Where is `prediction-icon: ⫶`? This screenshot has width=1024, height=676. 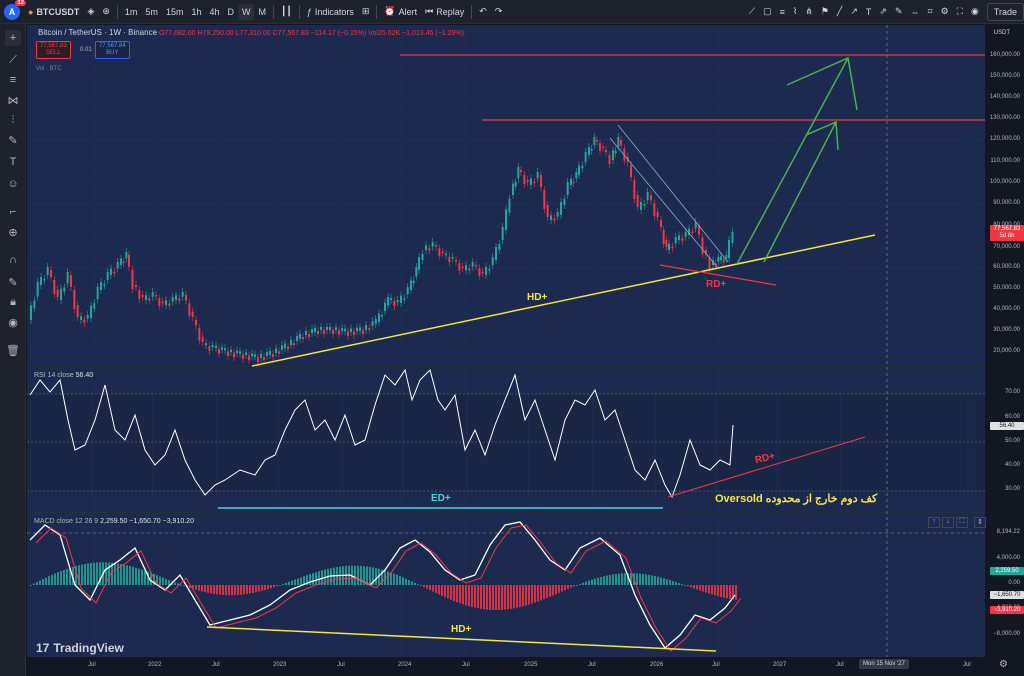
prediction-icon: ⫶ is located at coordinates (13, 119).